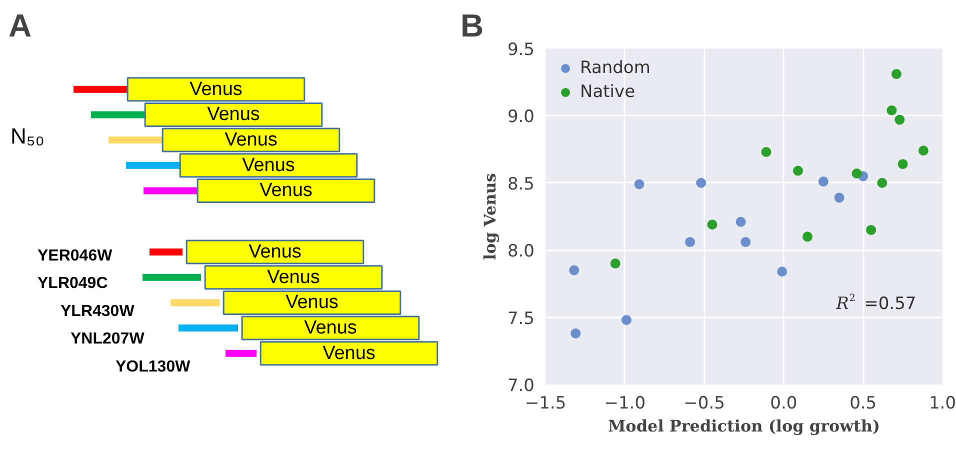  Describe the element at coordinates (490, 216) in the screenshot. I see `y-axis-title: log Venus` at that location.